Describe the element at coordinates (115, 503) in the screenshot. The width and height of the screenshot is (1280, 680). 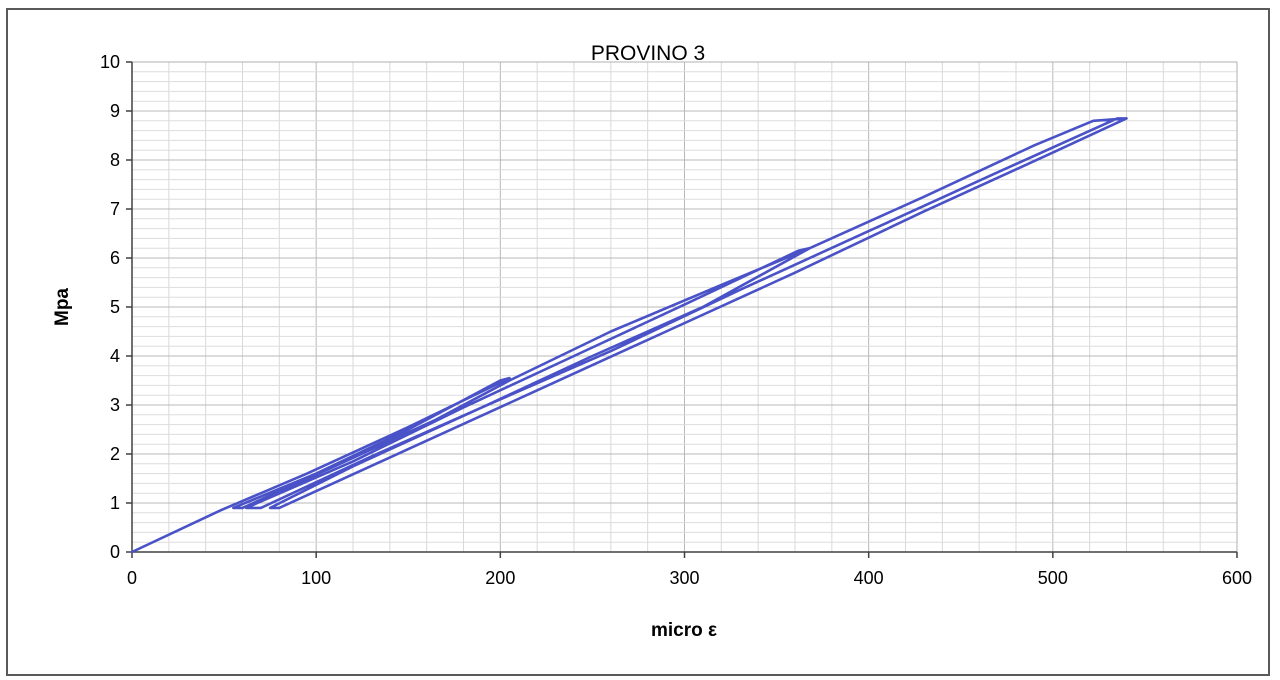
I see `y-tick-label: 1` at that location.